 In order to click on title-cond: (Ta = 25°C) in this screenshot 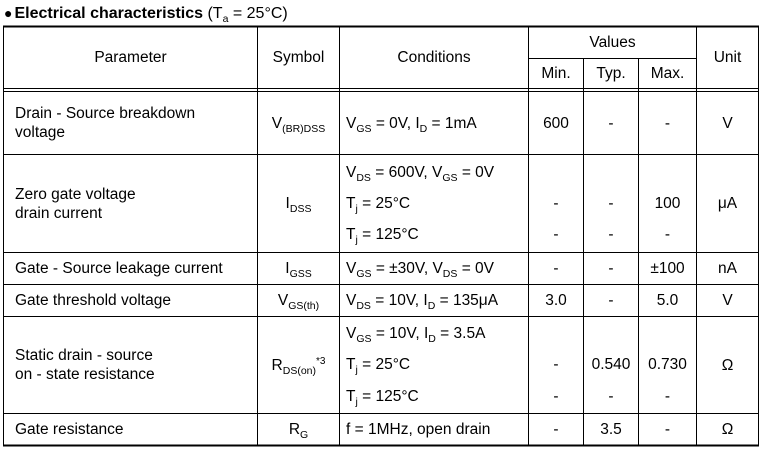, I will do `click(245, 15)`.